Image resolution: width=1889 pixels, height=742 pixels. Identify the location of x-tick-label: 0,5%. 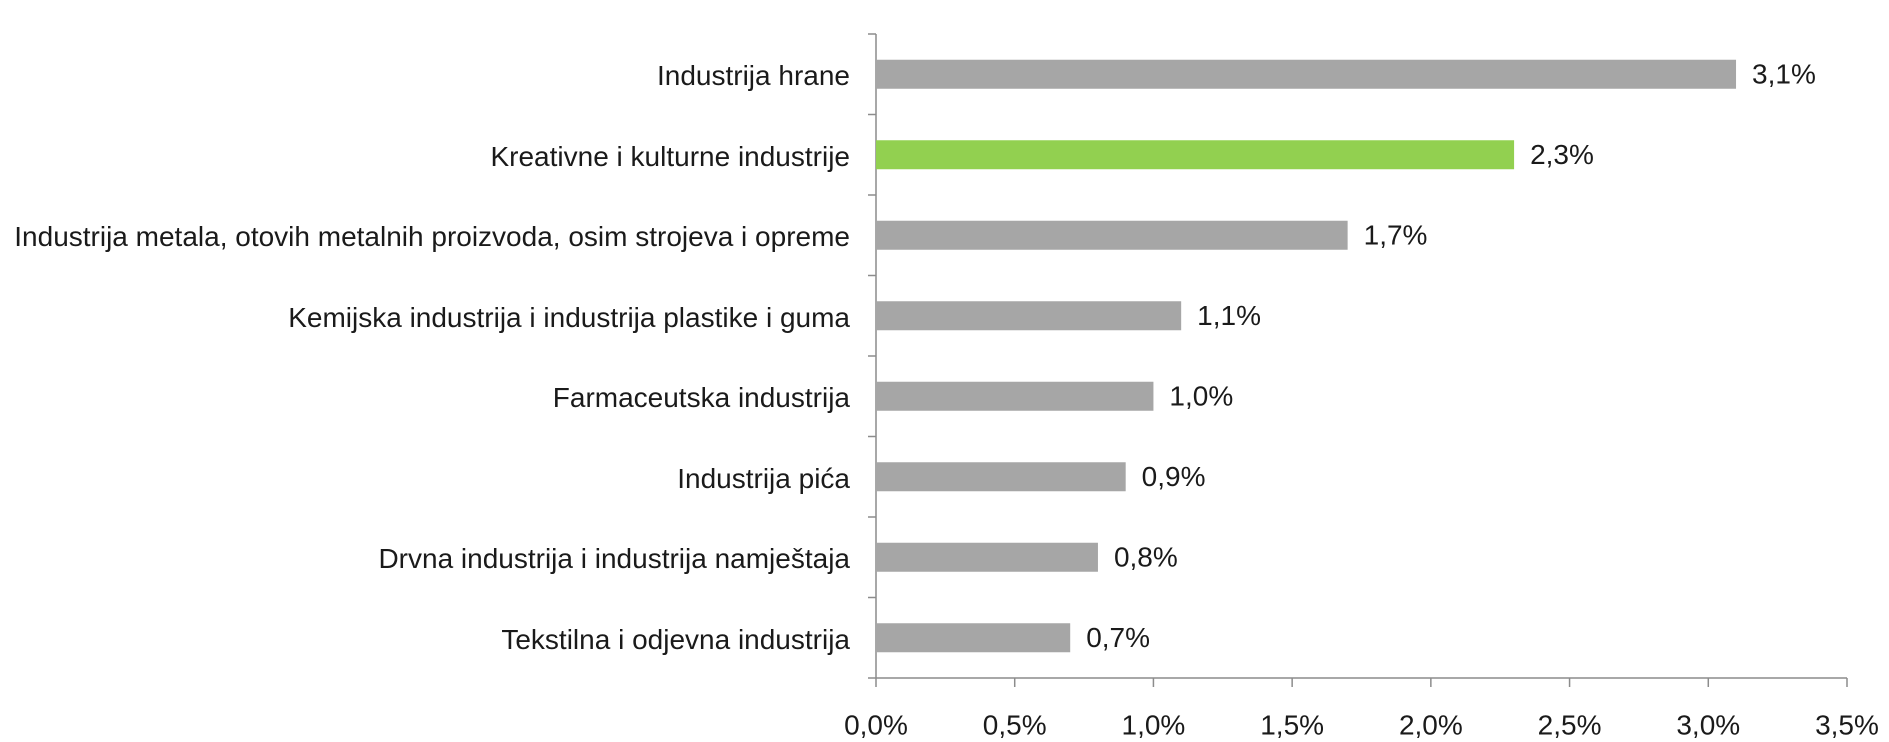
(1015, 724).